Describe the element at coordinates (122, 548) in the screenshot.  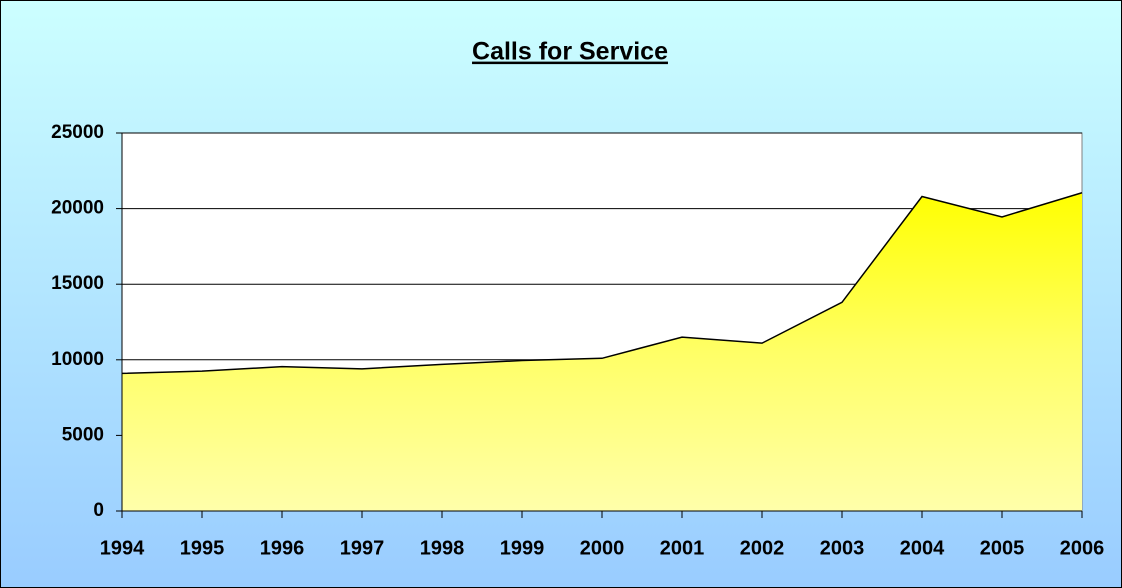
I see `x-tick-label: 1994` at that location.